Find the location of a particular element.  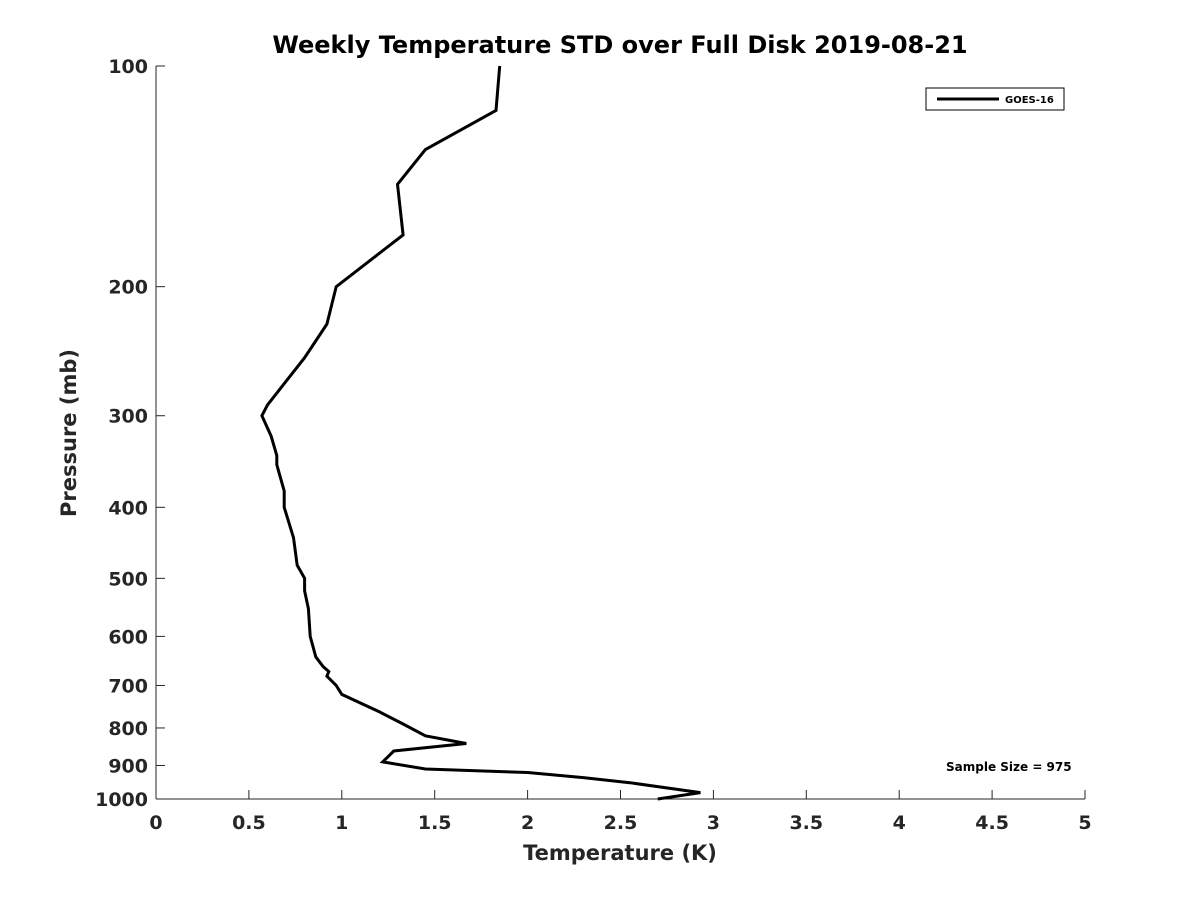

y-tick-label: 500 is located at coordinates (128, 579).